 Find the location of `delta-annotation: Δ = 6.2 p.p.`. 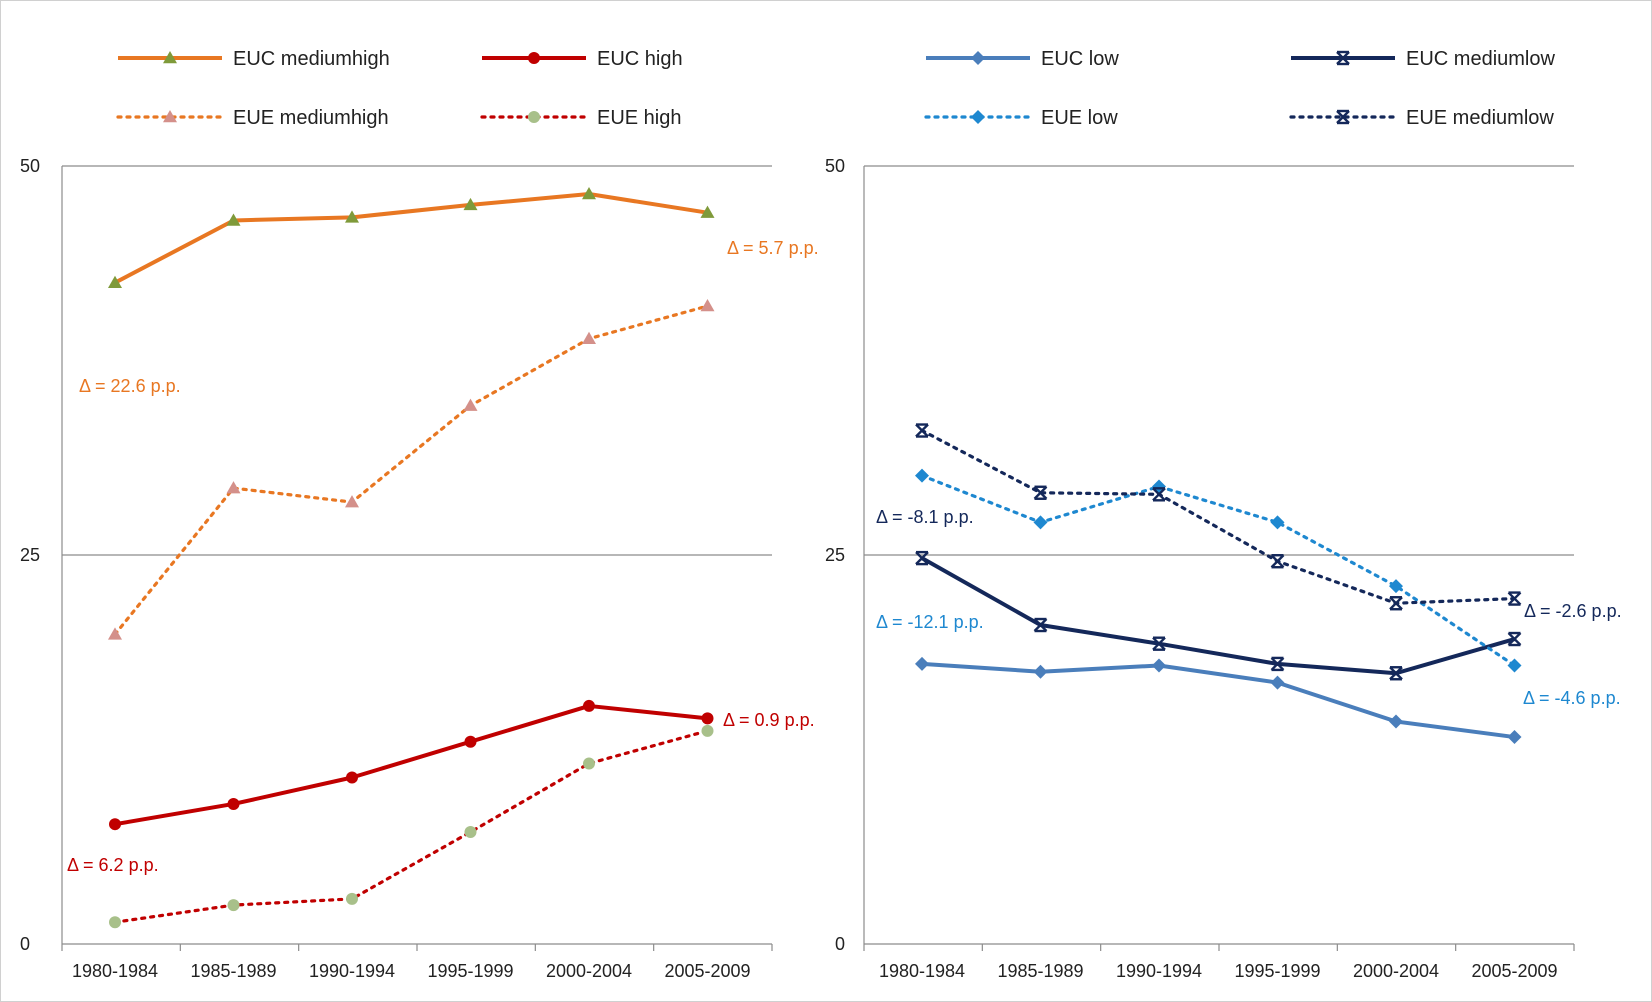

delta-annotation: Δ = 6.2 p.p. is located at coordinates (113, 865).